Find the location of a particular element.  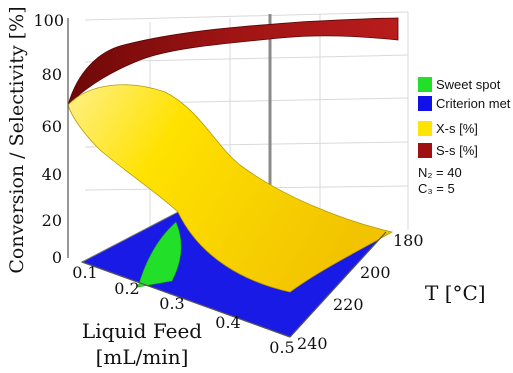

grid-line is located at coordinates (246, 16).